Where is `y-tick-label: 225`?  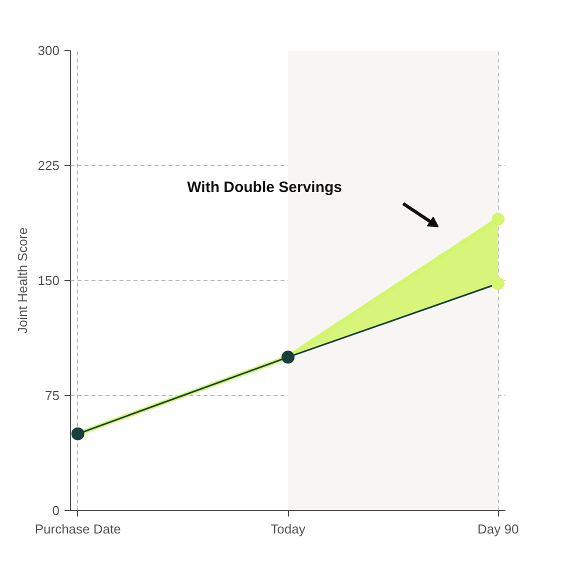 y-tick-label: 225 is located at coordinates (49, 165).